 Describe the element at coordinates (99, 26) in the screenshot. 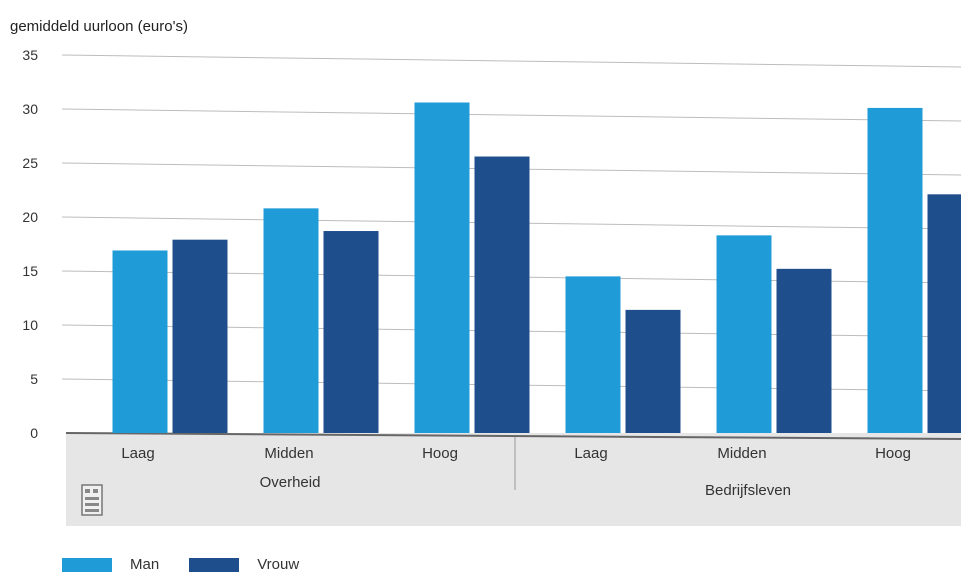

I see `y-axis-label: gemiddeld uurloon (euro's)` at that location.